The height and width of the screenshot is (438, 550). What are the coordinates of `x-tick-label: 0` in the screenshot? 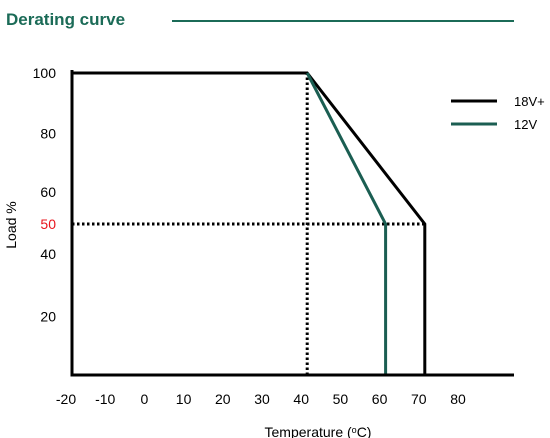 It's located at (145, 399).